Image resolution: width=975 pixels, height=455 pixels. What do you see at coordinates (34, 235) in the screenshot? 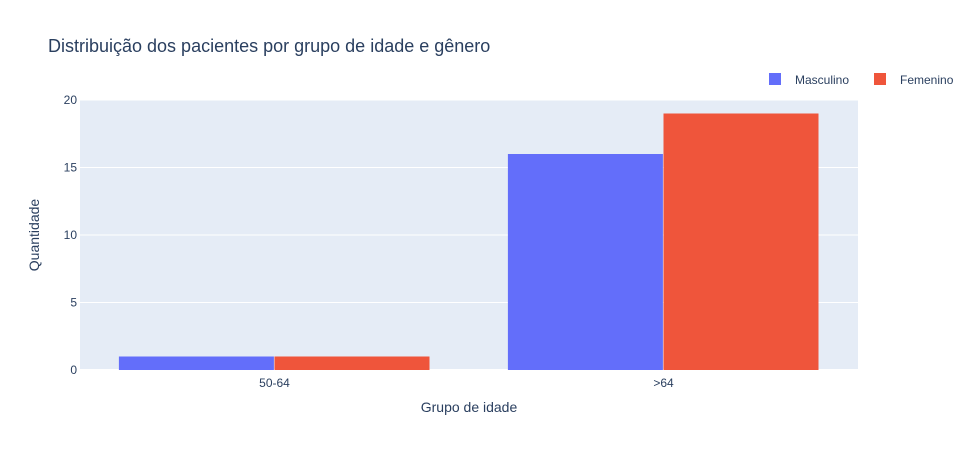
I see `y-axis-label: Quantidade` at bounding box center [34, 235].